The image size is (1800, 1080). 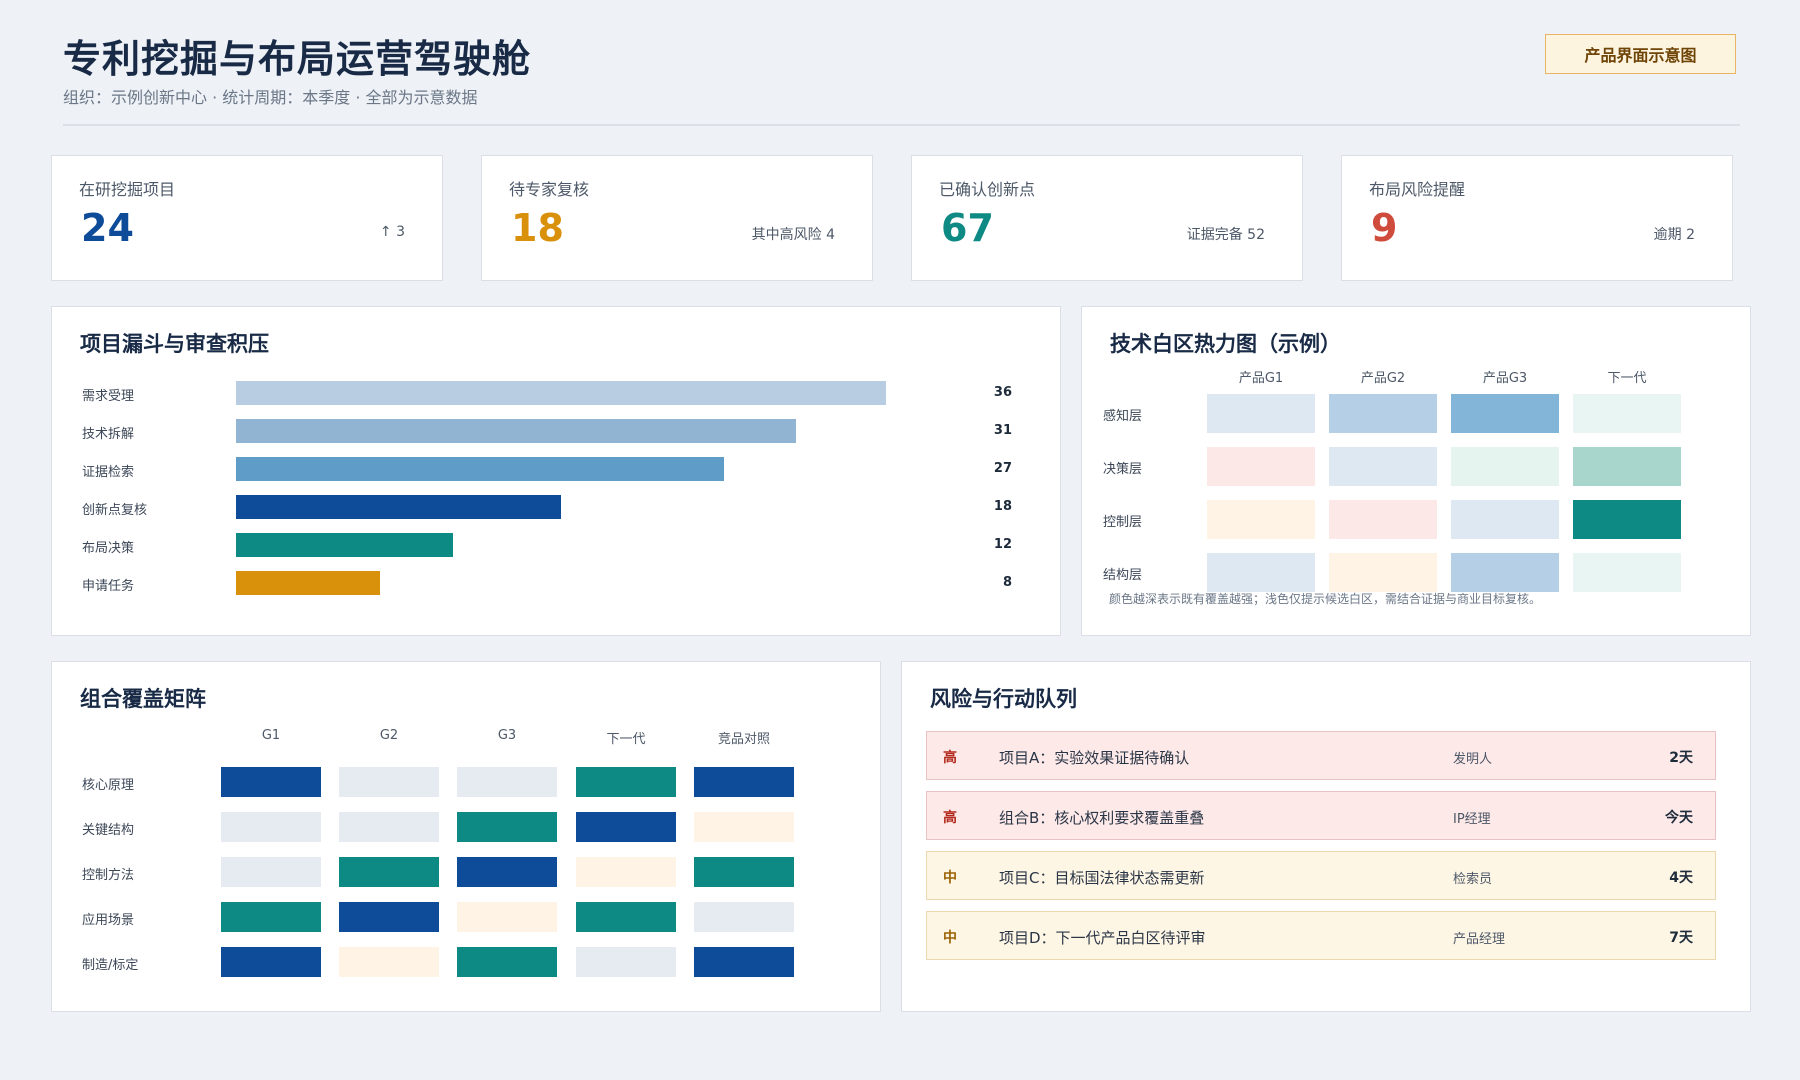 I want to click on stat-card-risks: 布局风险提醒 9 逾期 2, so click(x=1537, y=218).